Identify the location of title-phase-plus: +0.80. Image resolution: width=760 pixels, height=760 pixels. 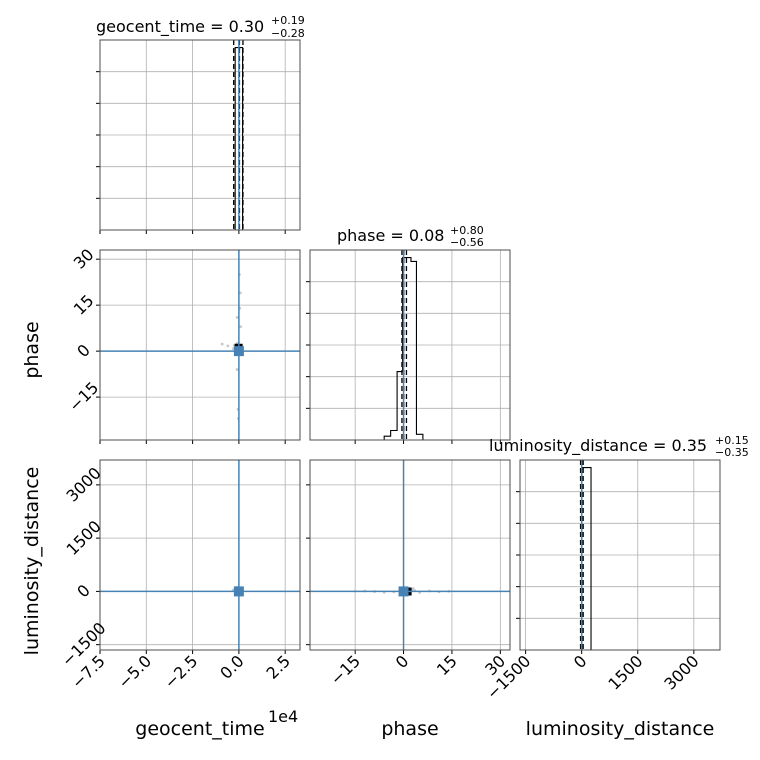
(467, 230).